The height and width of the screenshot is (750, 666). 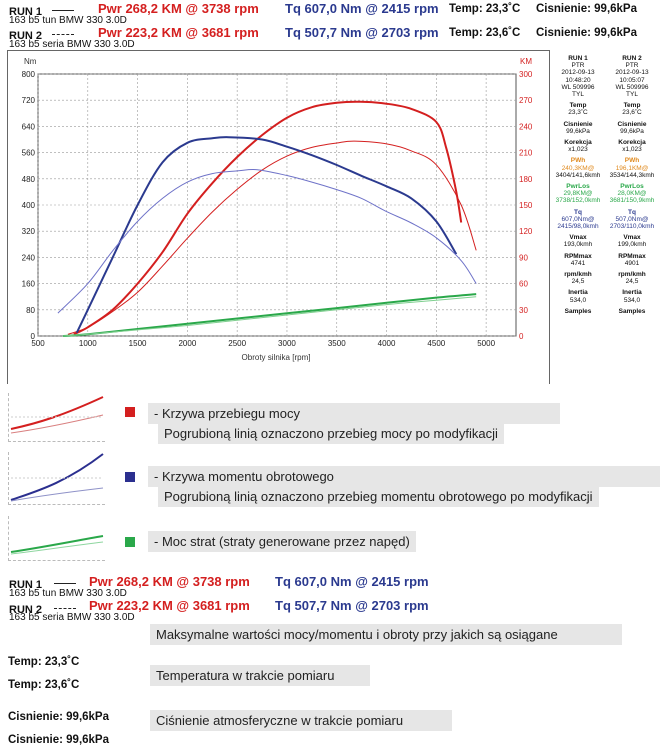 I want to click on run2-header: RUN 2, so click(x=42, y=35).